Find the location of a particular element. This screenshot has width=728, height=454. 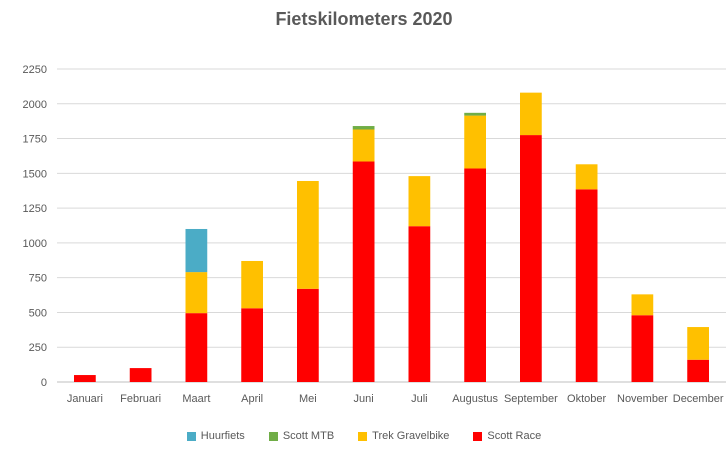

legend-label: Huurfiets is located at coordinates (222, 436).